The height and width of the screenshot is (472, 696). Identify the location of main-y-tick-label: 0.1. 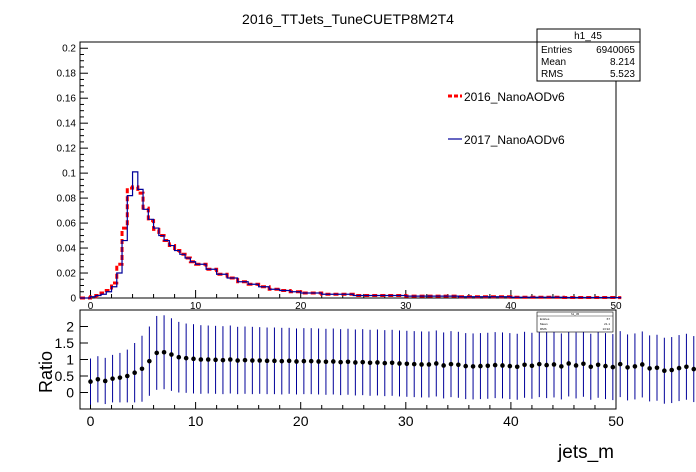
(69, 174).